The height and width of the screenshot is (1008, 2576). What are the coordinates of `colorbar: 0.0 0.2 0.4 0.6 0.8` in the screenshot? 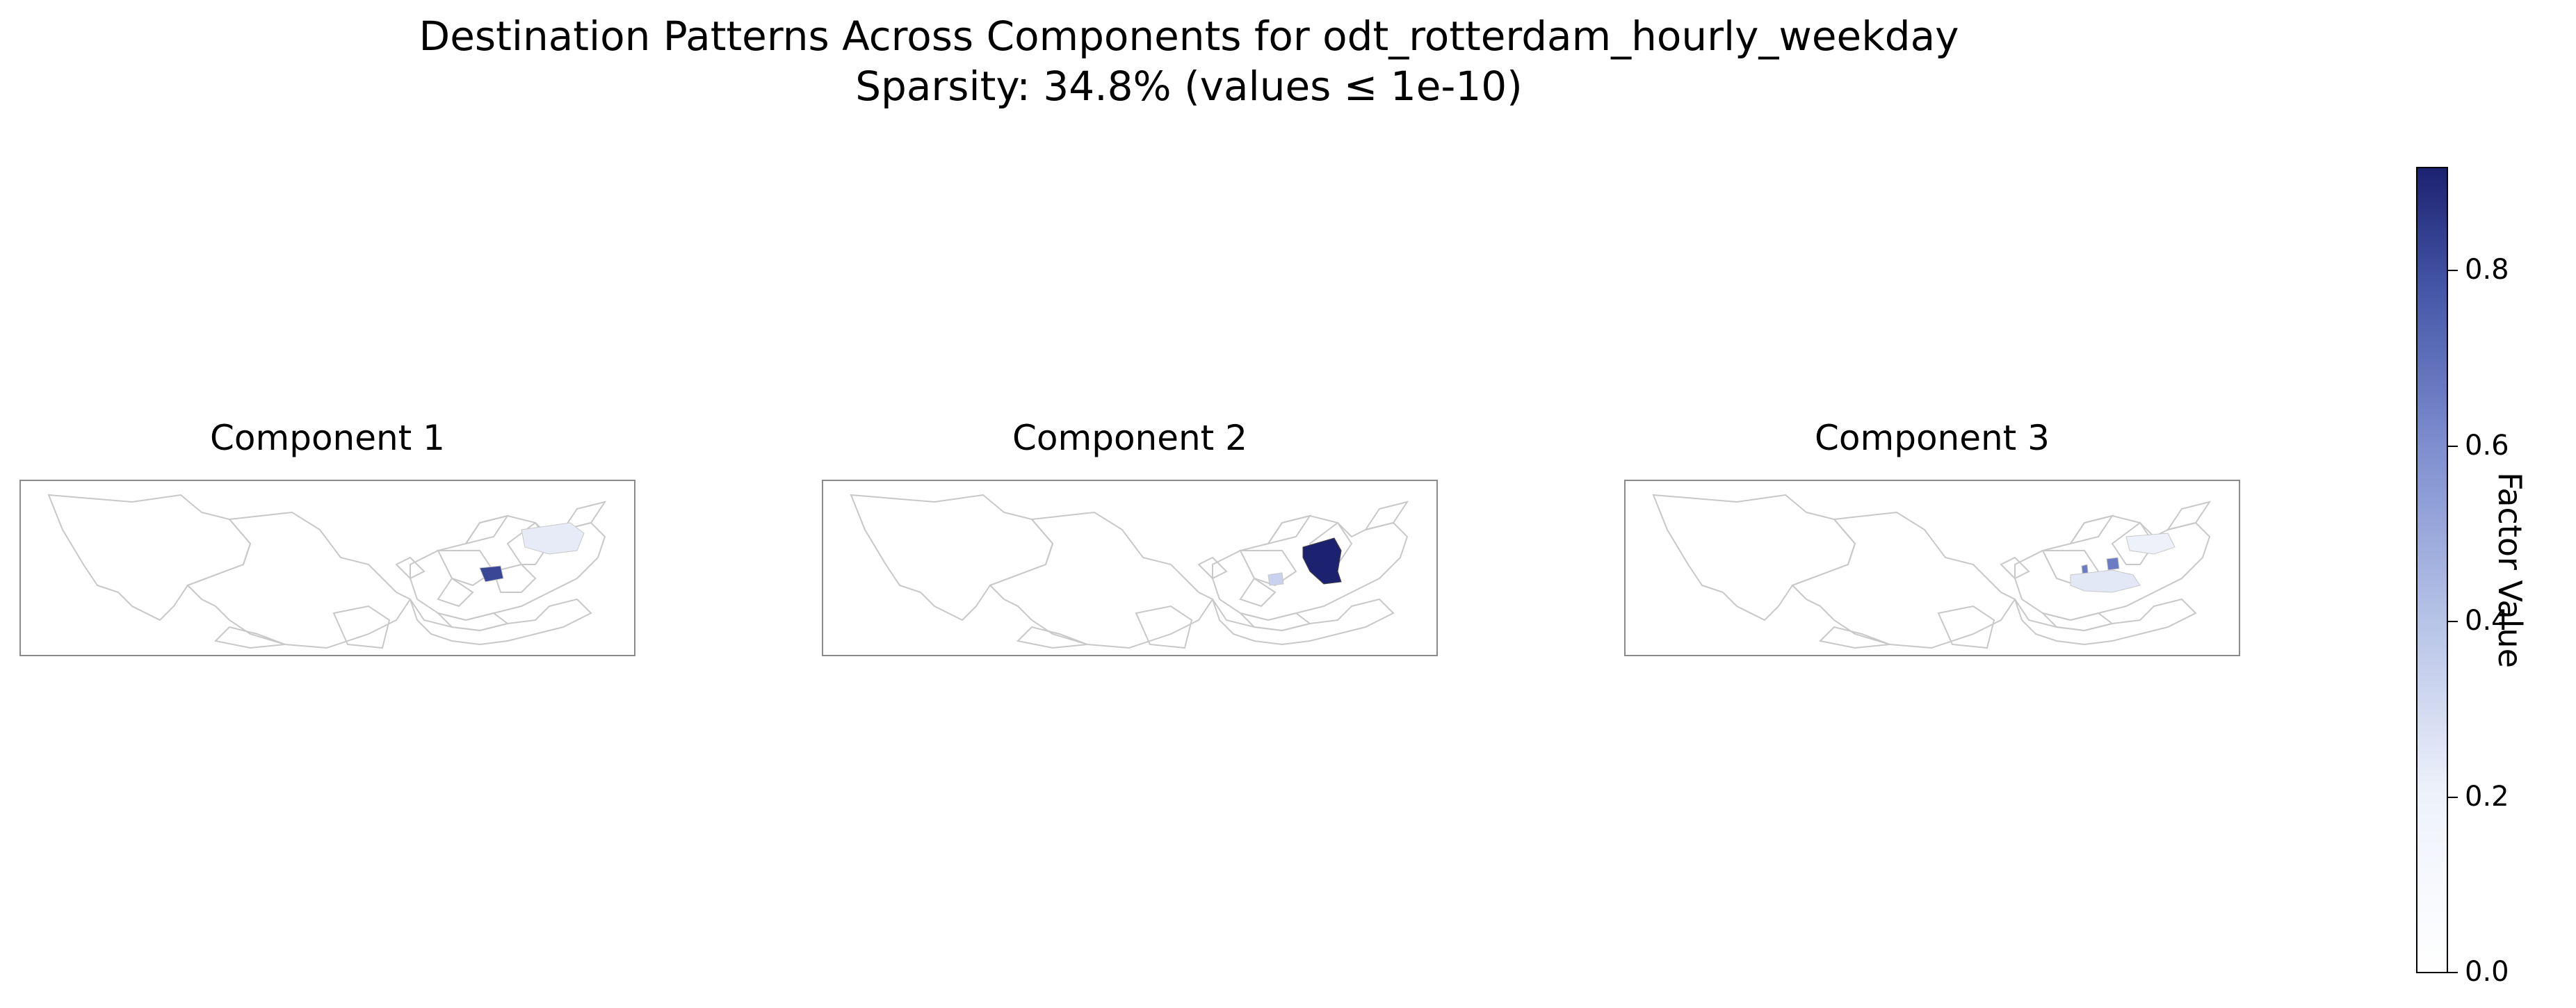 It's located at (2462, 576).